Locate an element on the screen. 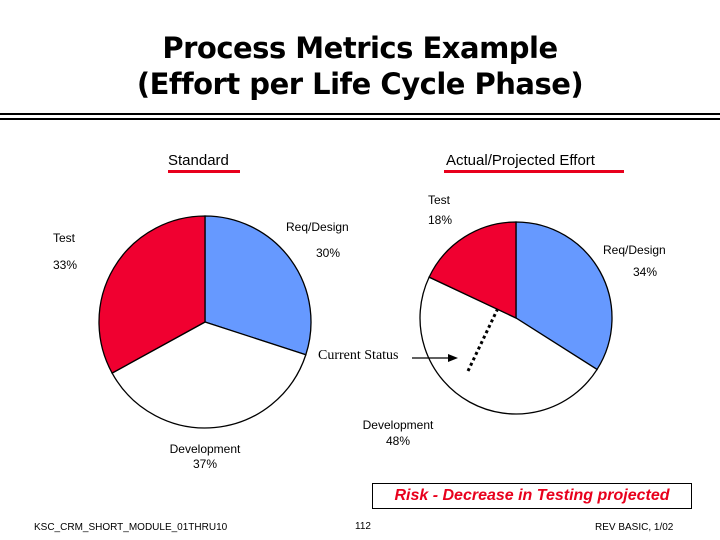  actual-heading: Actual/Projected Effort is located at coordinates (520, 160).